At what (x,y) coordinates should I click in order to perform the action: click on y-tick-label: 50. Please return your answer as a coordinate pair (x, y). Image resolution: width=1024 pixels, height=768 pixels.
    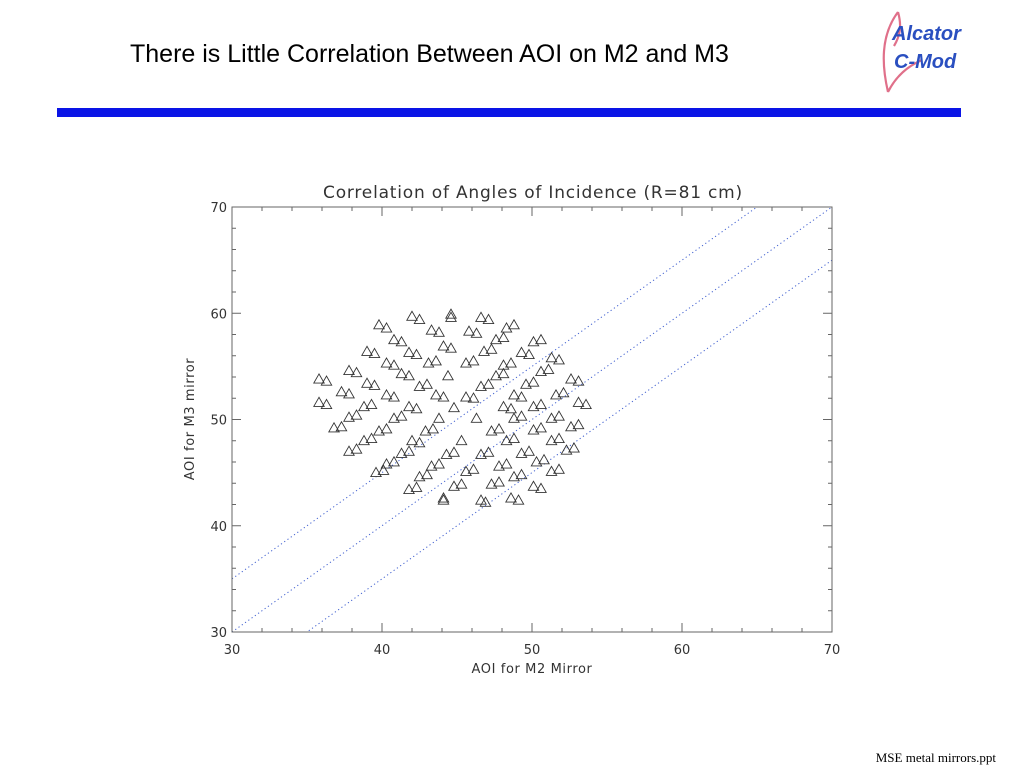
    Looking at the image, I should click on (218, 421).